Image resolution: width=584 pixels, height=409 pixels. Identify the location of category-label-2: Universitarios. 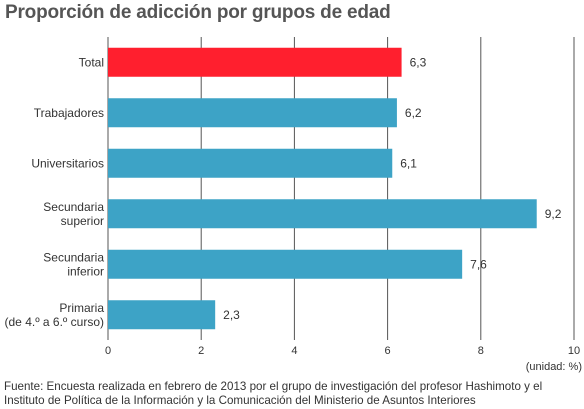
(67, 163).